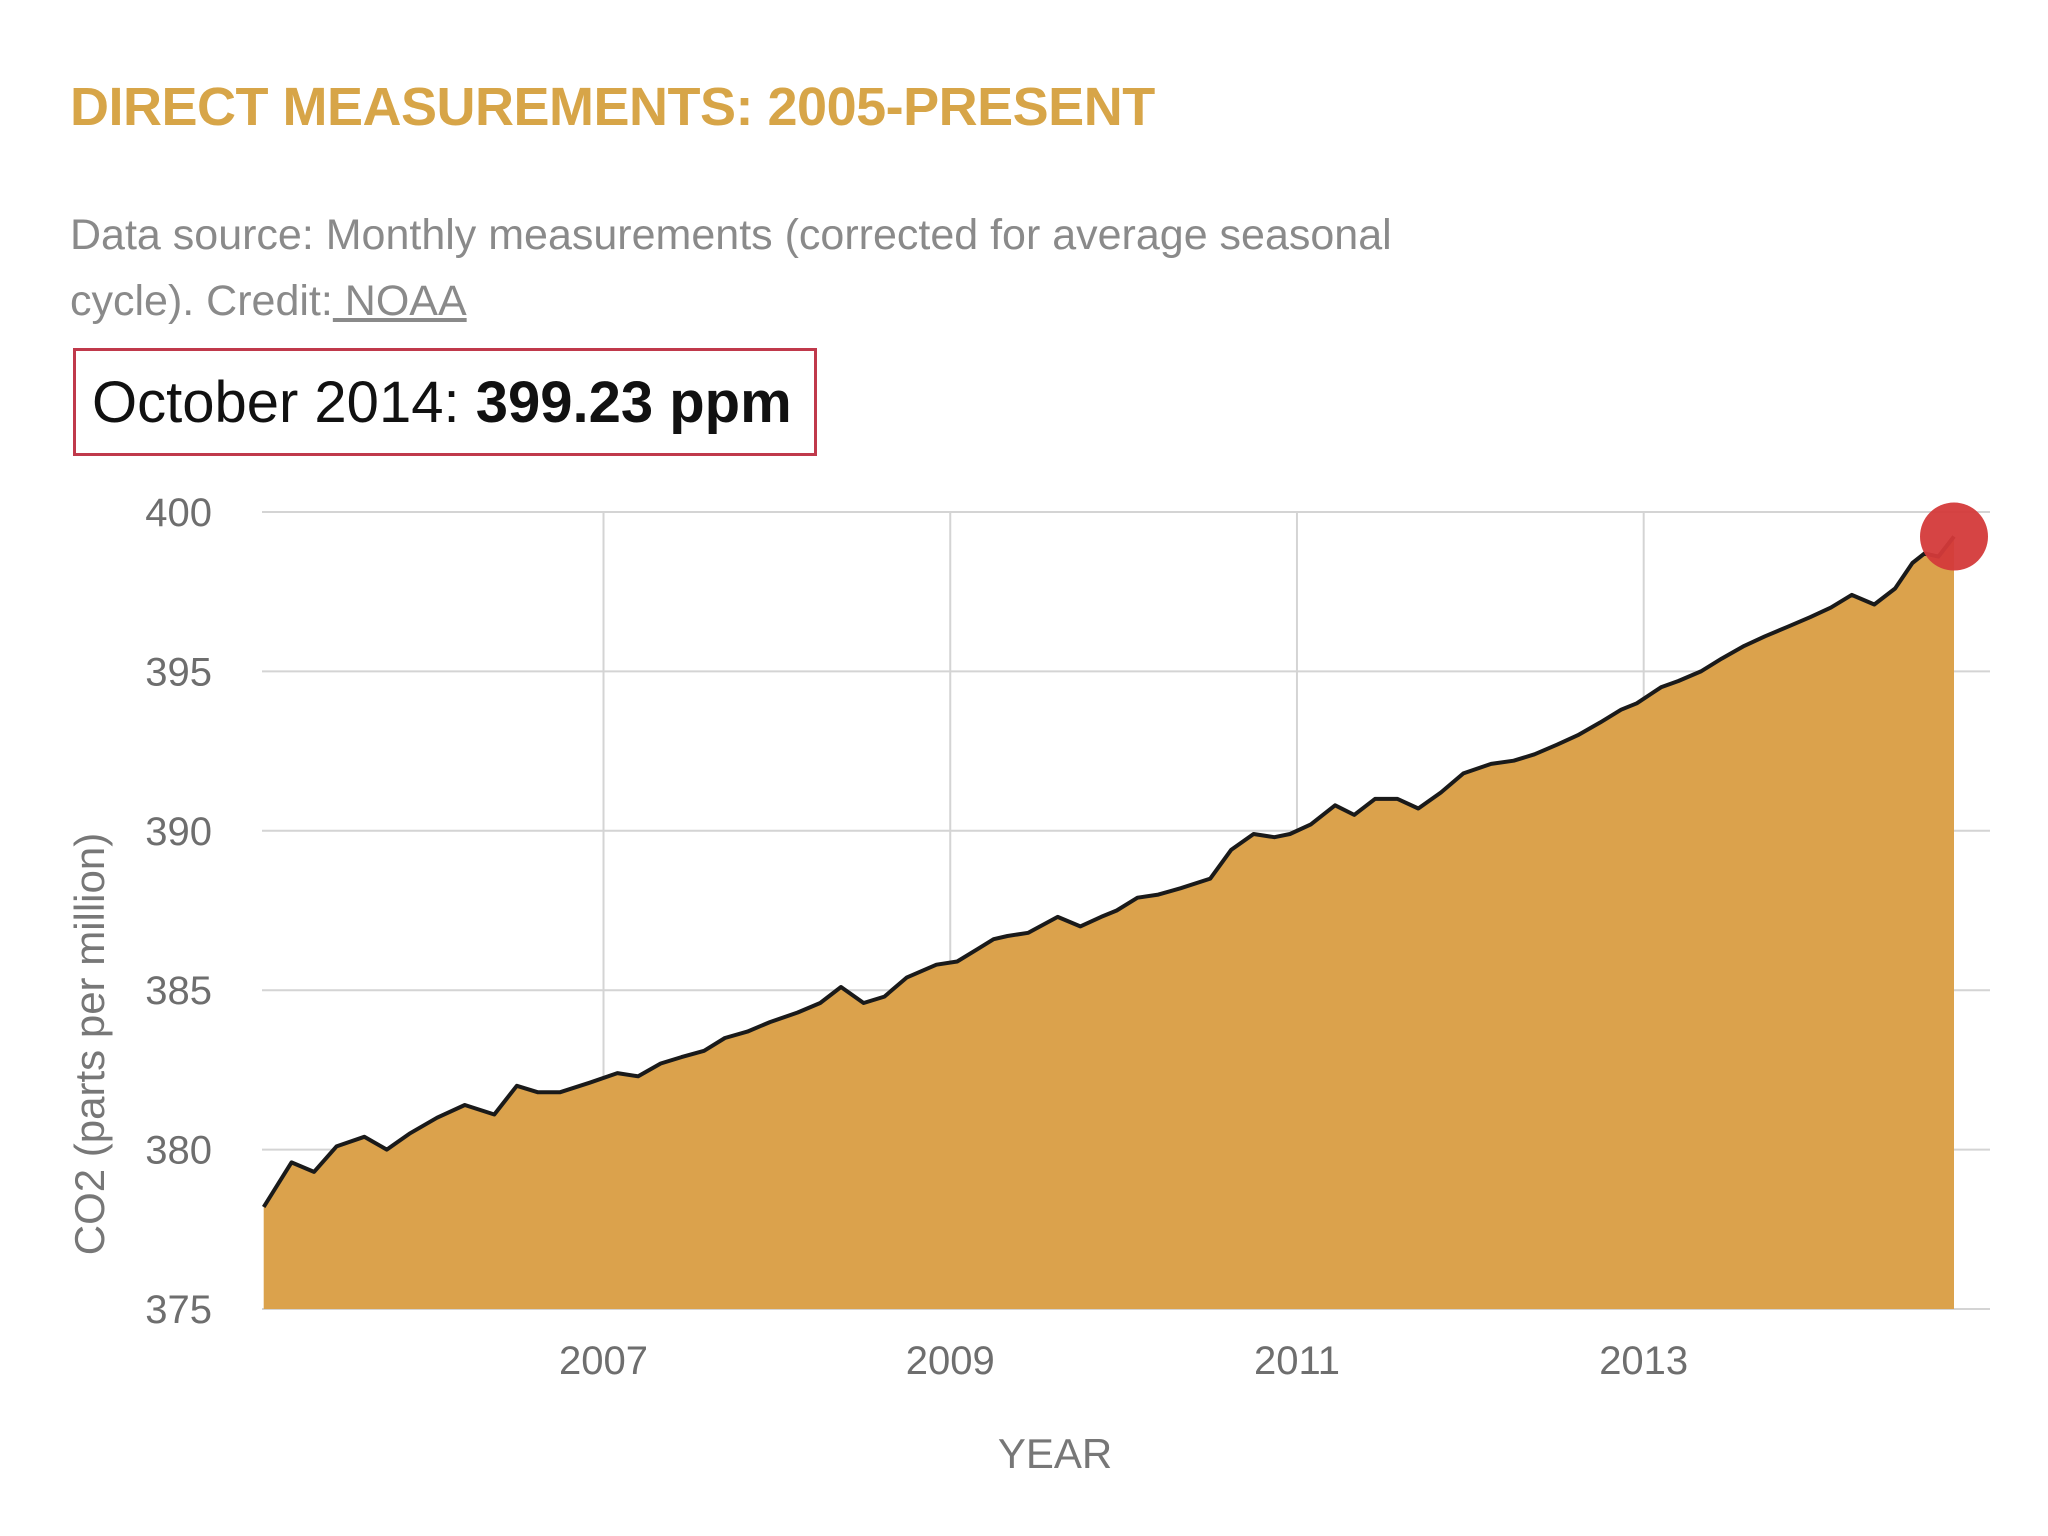 This screenshot has width=2048, height=1536. Describe the element at coordinates (178, 832) in the screenshot. I see `y-tick-label-390: 390` at that location.